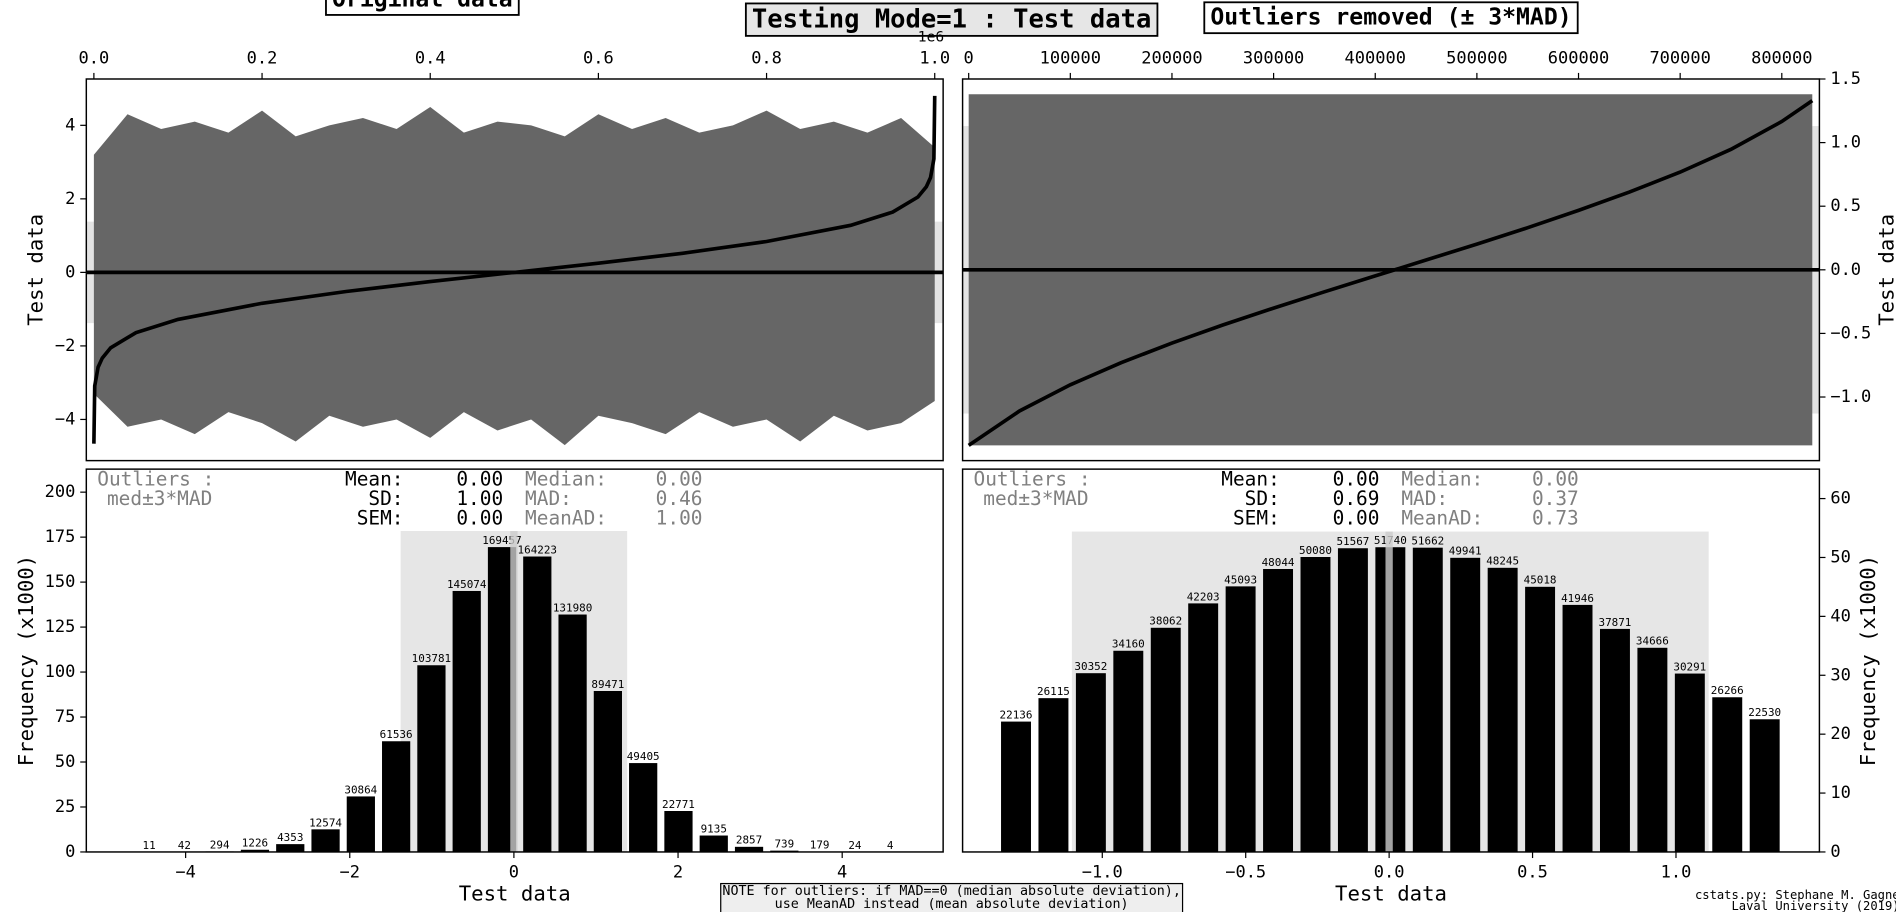 This screenshot has width=1896, height=912. What do you see at coordinates (1540, 580) in the screenshot?
I see `bar-label: 45018` at bounding box center [1540, 580].